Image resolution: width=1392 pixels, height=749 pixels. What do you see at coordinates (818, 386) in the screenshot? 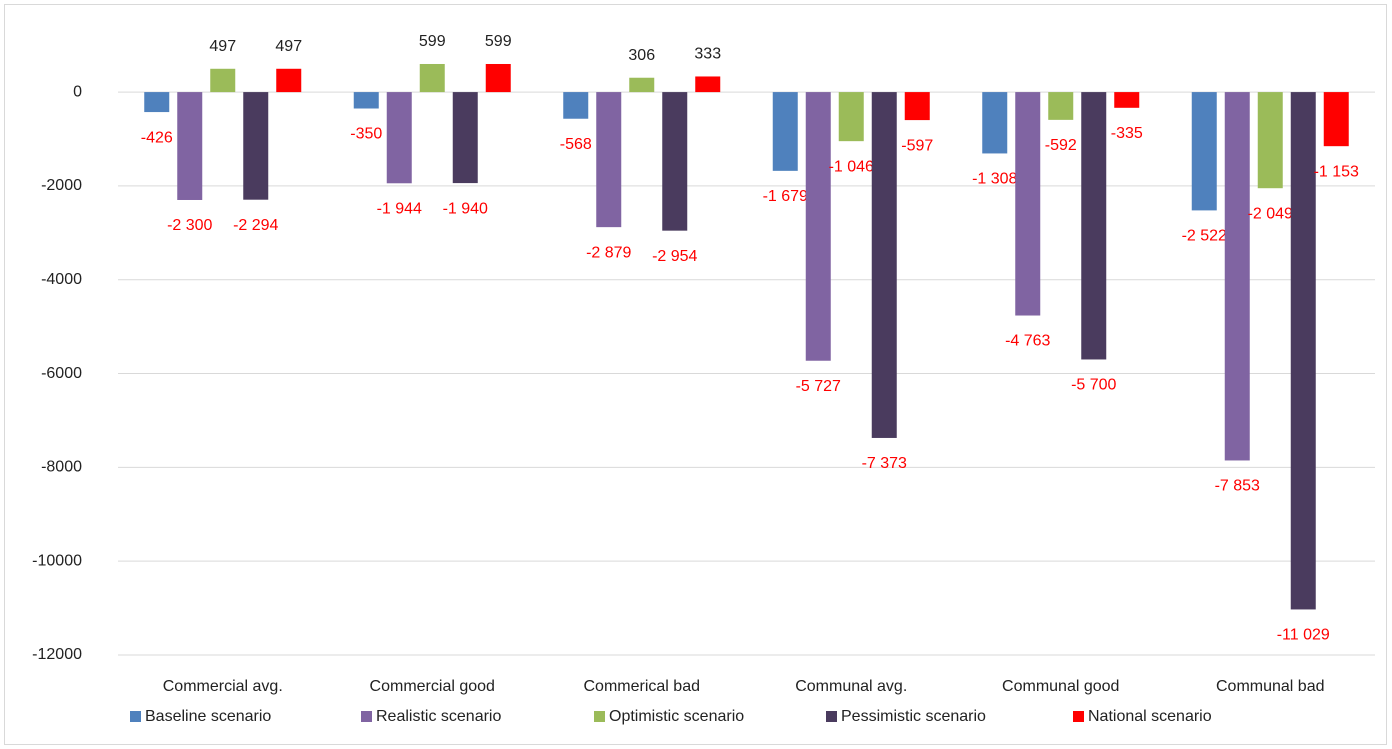
I see `data-label: -5 727` at bounding box center [818, 386].